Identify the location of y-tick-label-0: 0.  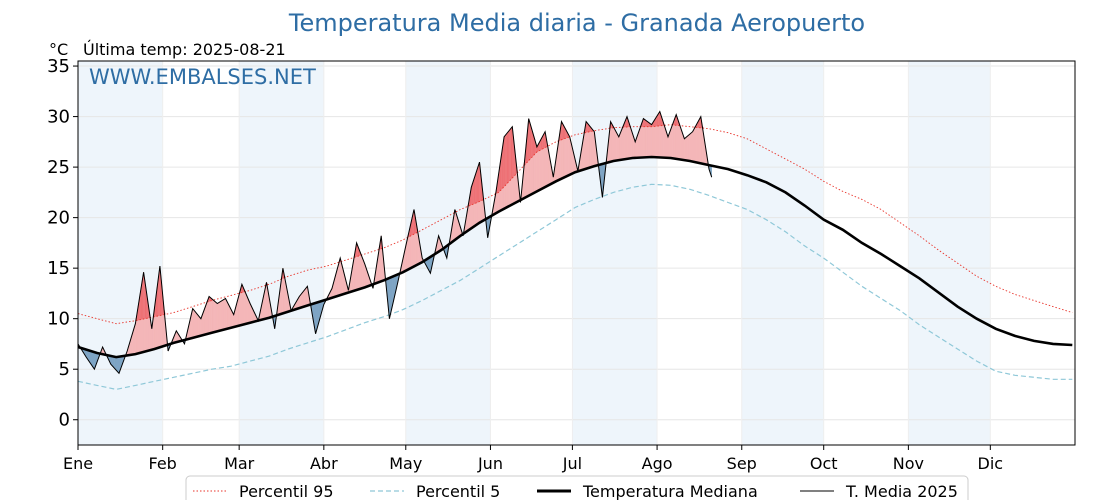
(64, 420).